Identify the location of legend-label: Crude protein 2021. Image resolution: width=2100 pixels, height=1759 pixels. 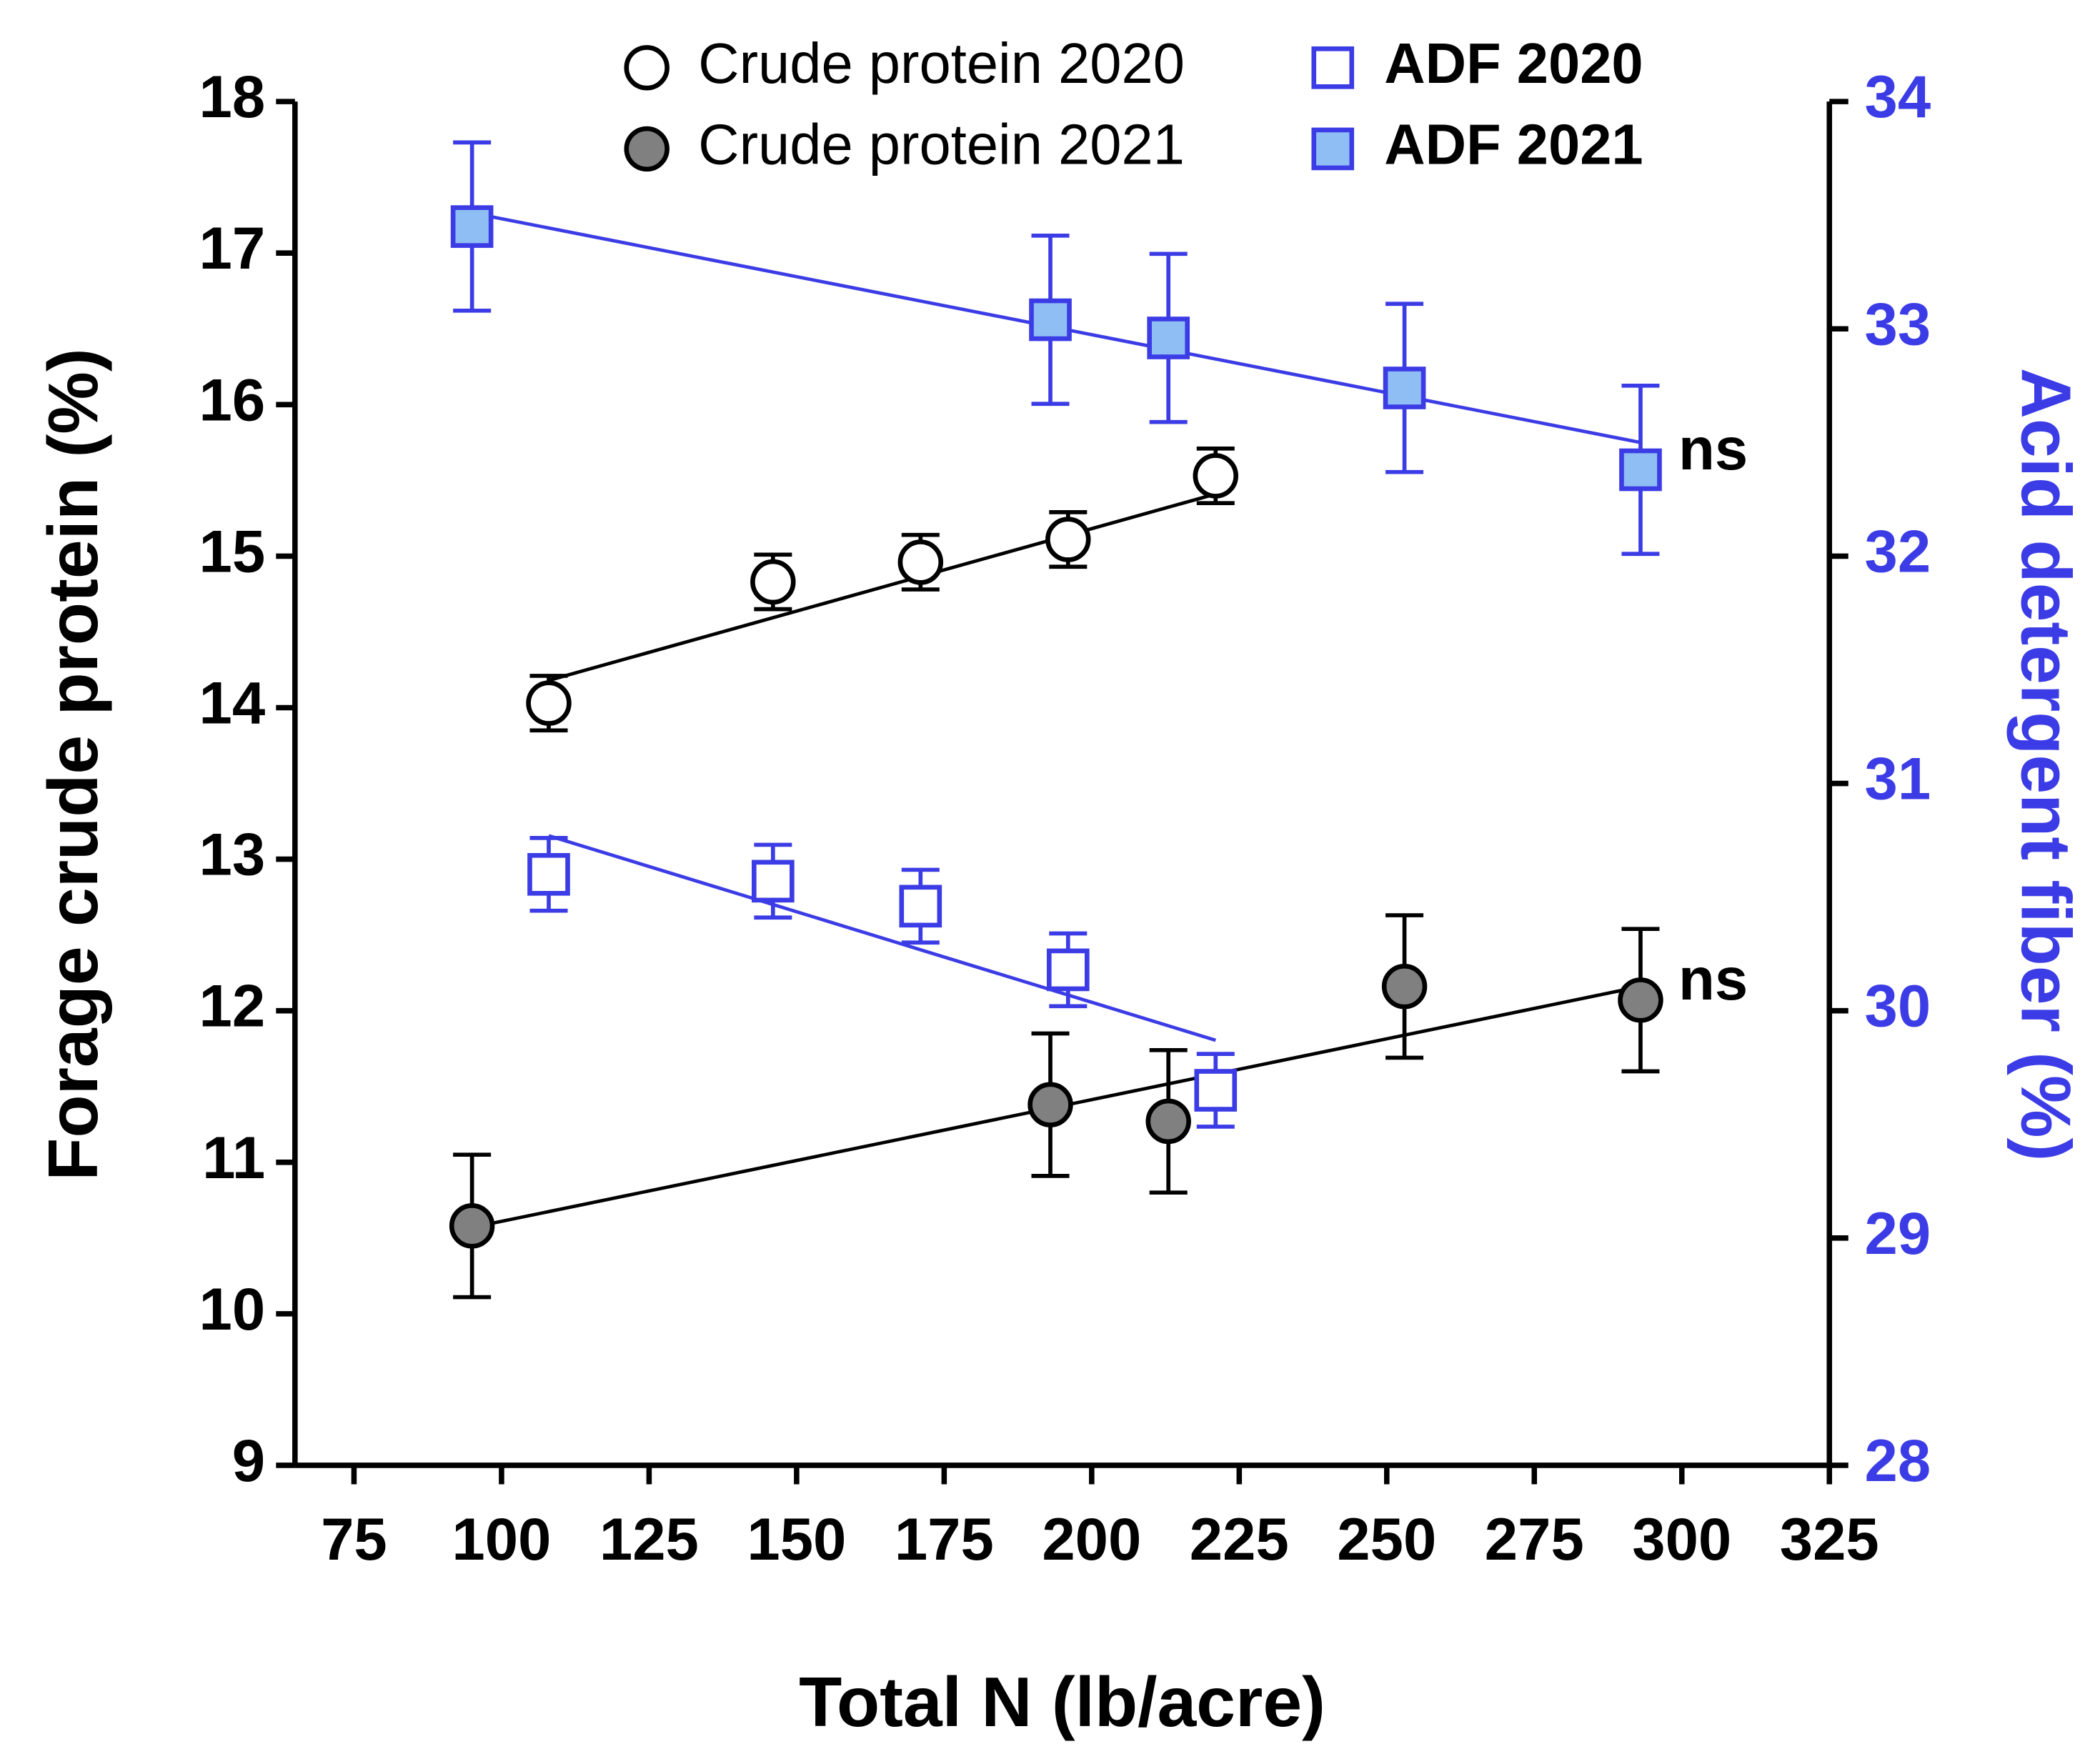
(941, 144).